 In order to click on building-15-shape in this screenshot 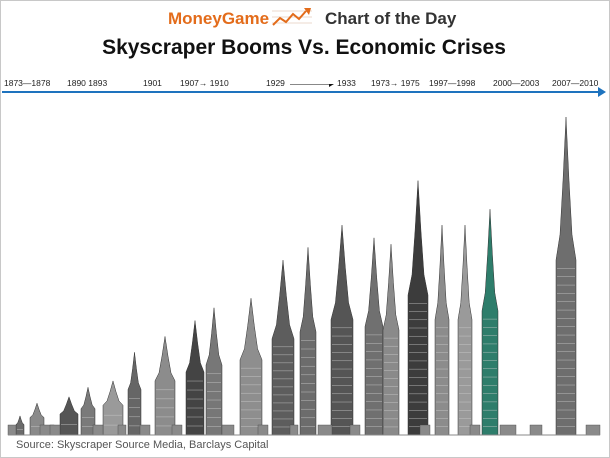, I will do `click(391, 340)`.